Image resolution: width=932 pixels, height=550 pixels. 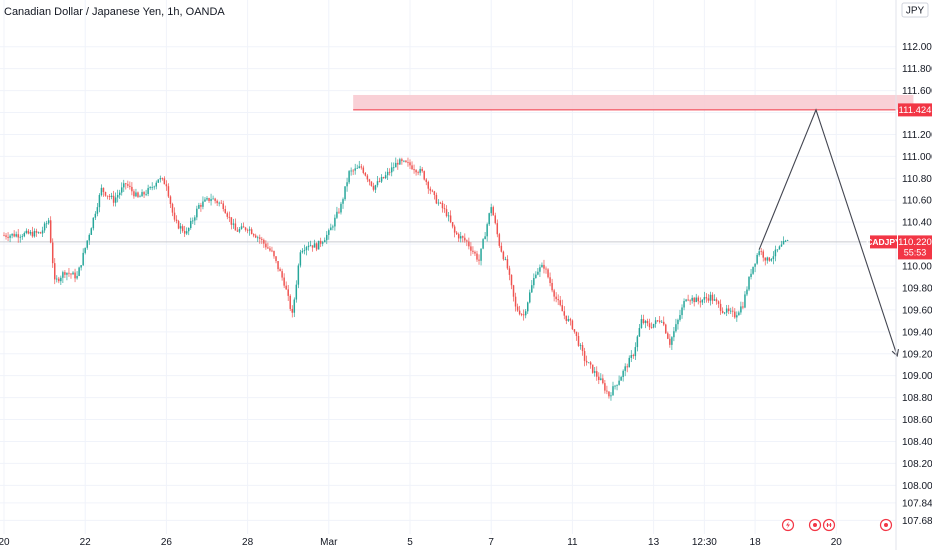 What do you see at coordinates (837, 525) in the screenshot?
I see `event-icons` at bounding box center [837, 525].